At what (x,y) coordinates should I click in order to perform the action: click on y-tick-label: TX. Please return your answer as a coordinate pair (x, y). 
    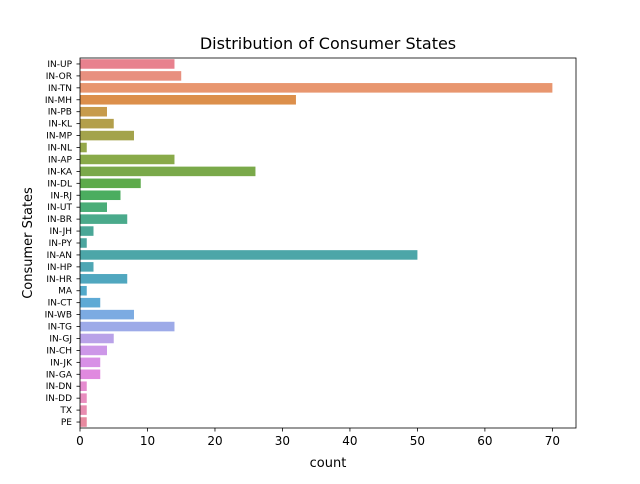
    Looking at the image, I should click on (65, 411).